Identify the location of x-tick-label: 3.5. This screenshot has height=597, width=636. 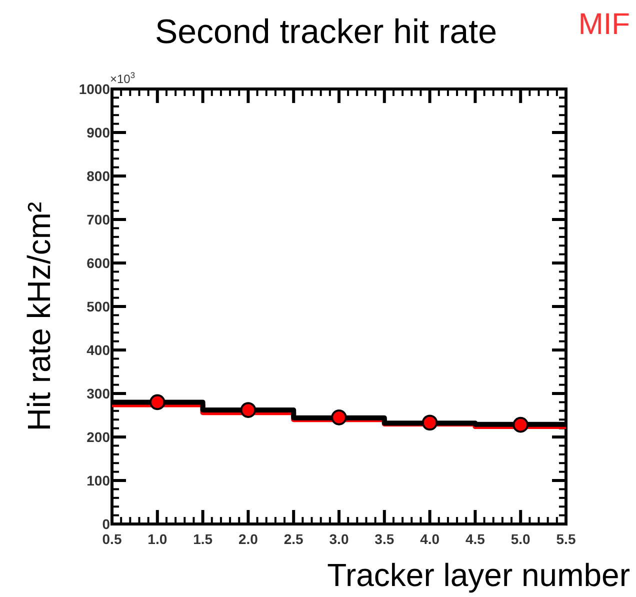
(384, 539).